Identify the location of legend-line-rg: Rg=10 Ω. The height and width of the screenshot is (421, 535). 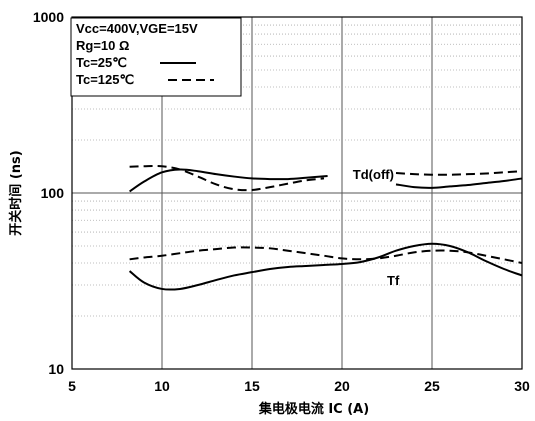
(102, 45).